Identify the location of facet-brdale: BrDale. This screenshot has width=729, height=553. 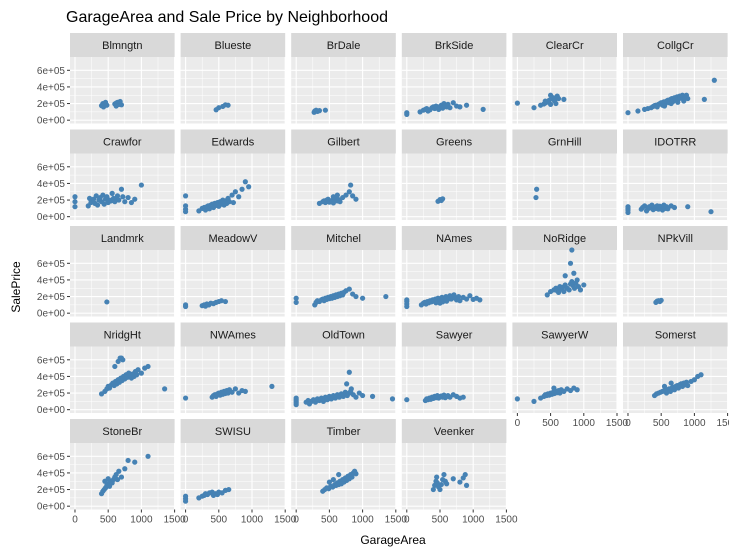
(344, 78).